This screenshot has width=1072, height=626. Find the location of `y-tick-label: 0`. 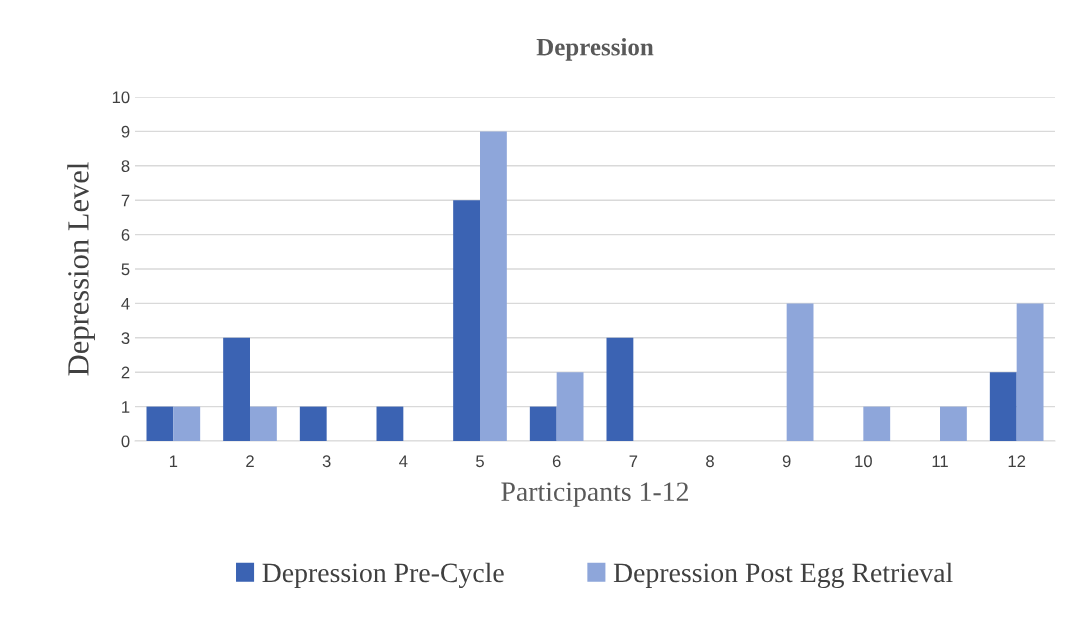

y-tick-label: 0 is located at coordinates (125, 441).